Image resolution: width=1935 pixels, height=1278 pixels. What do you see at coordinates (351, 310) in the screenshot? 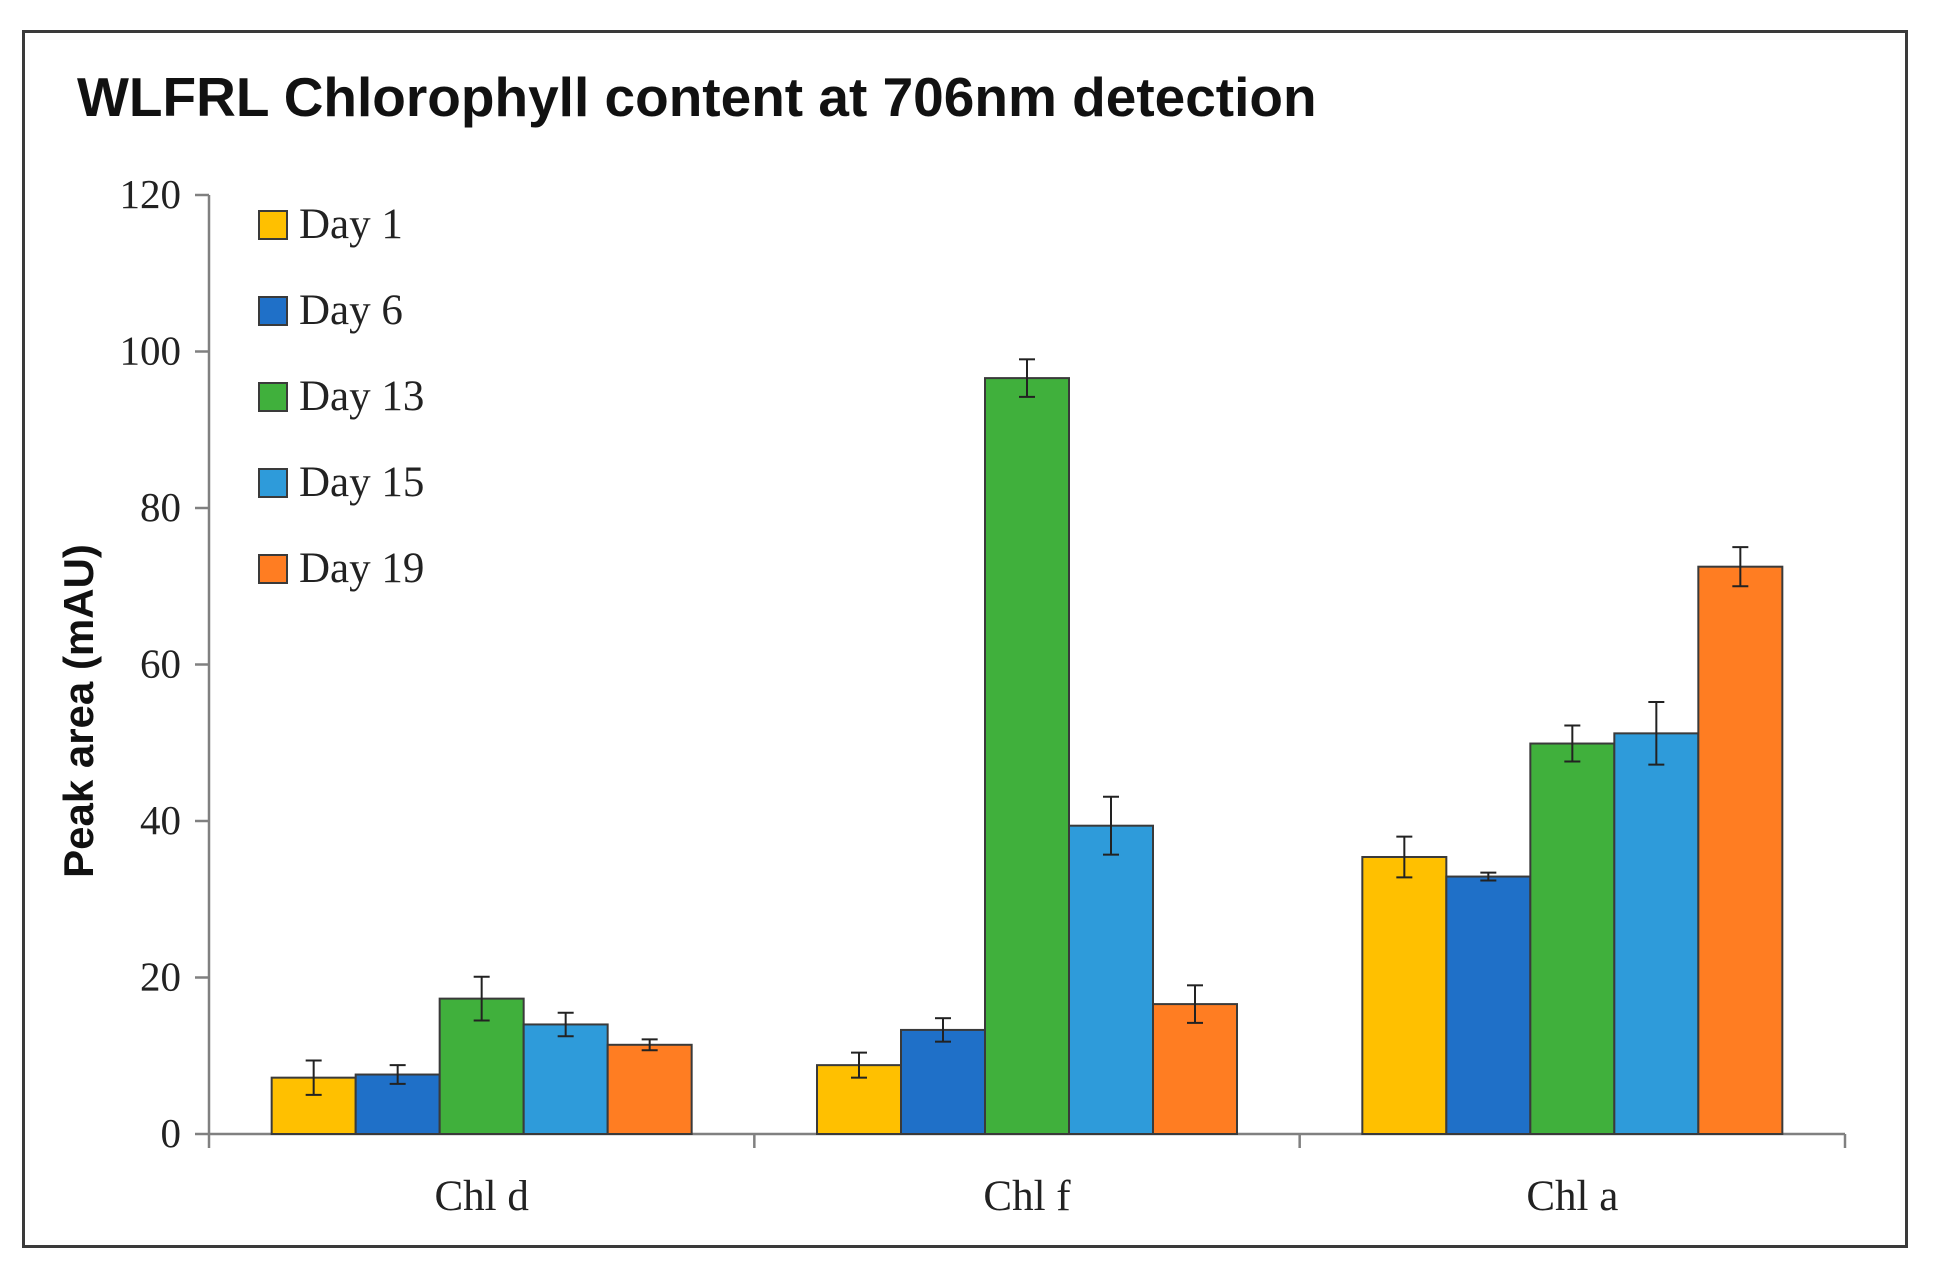
I see `legend-label: Day 6` at bounding box center [351, 310].